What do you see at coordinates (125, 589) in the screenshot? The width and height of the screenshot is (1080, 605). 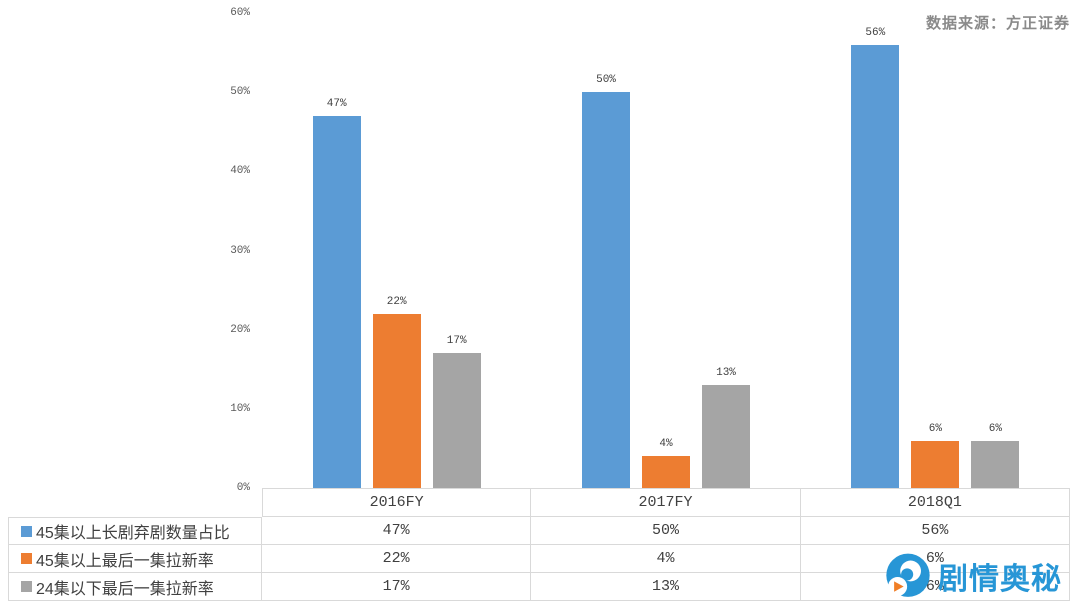 I see `legend-label: 24集以下最后一集拉新率` at bounding box center [125, 589].